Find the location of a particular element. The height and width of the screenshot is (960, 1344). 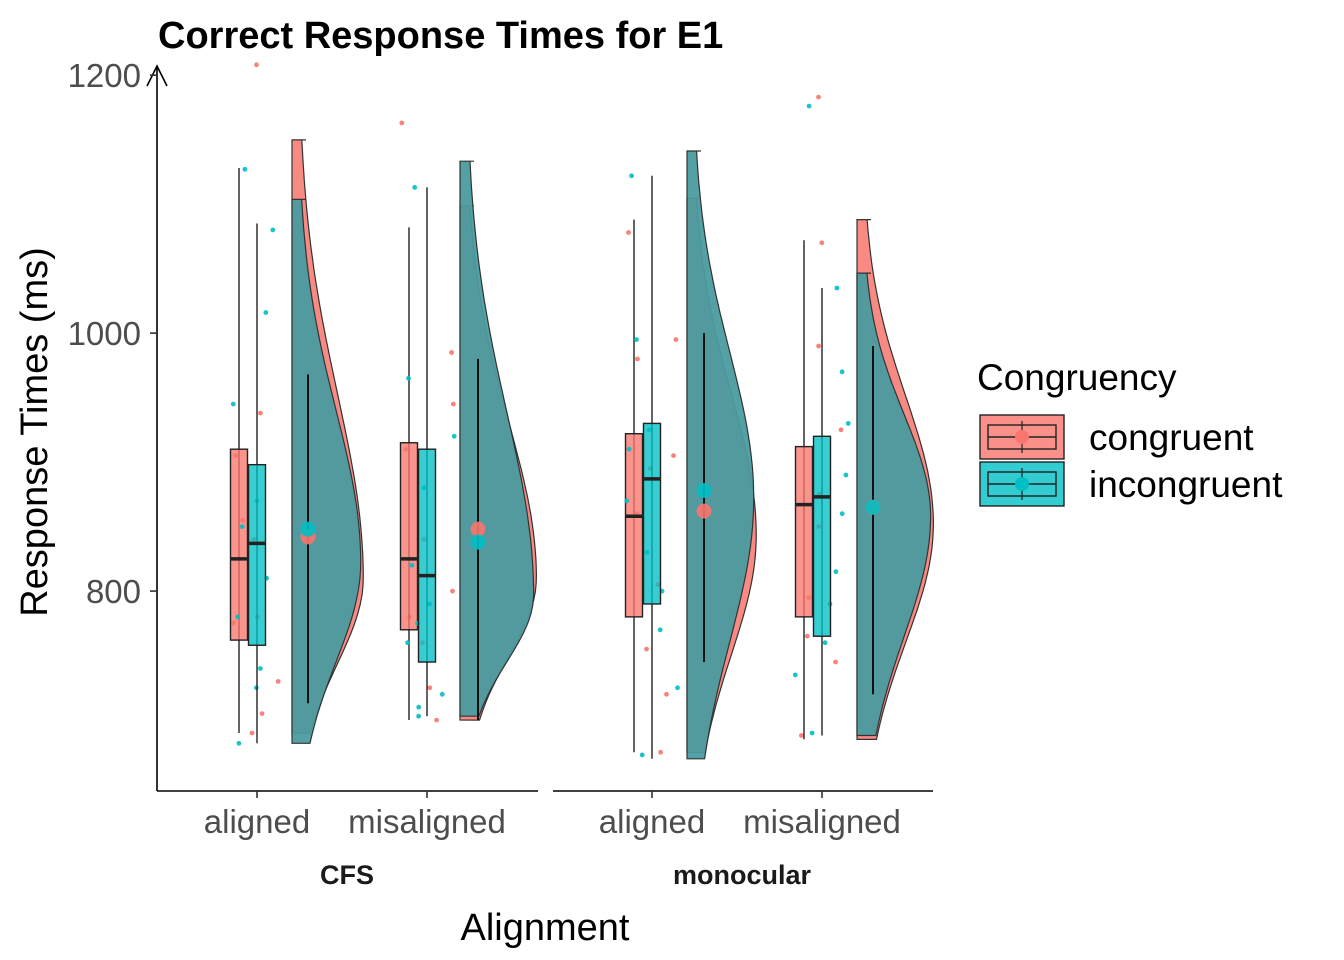

y-tick-label: 1200 is located at coordinates (104, 75).